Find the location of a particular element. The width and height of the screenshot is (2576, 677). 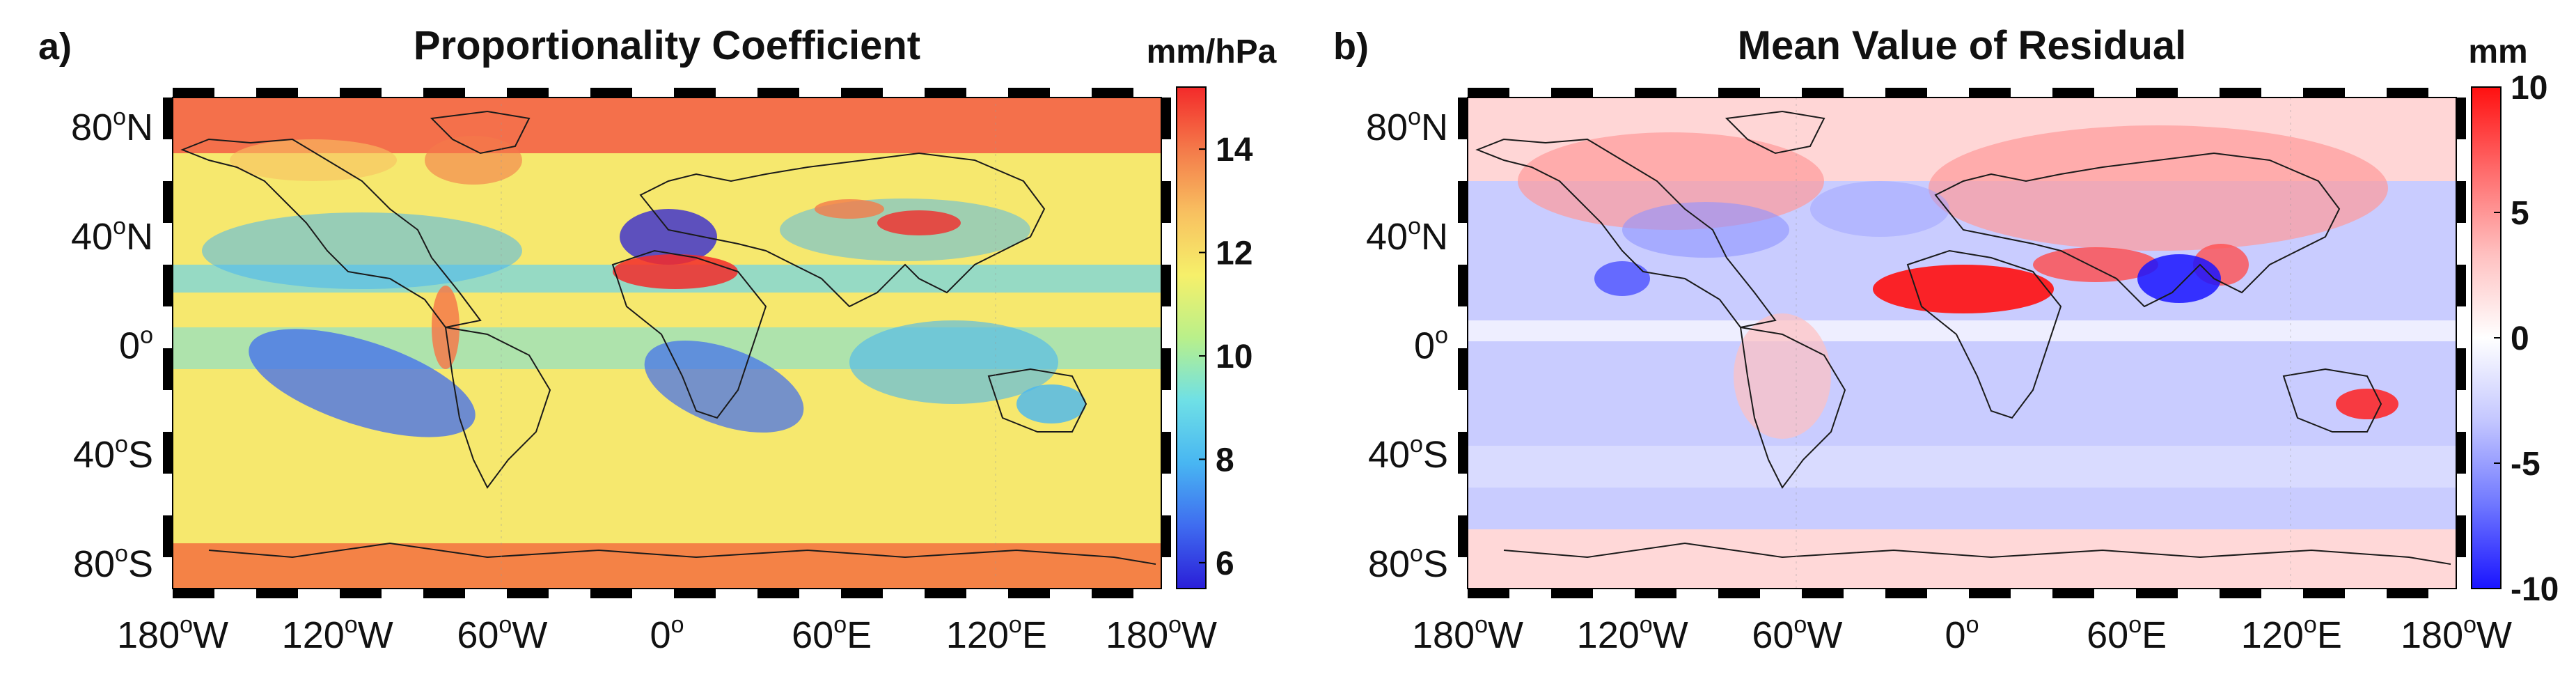

panel-a-longitude-labels: 180oW 120oW 60oW 0o 60oE 120oE 180oW is located at coordinates (667, 634).